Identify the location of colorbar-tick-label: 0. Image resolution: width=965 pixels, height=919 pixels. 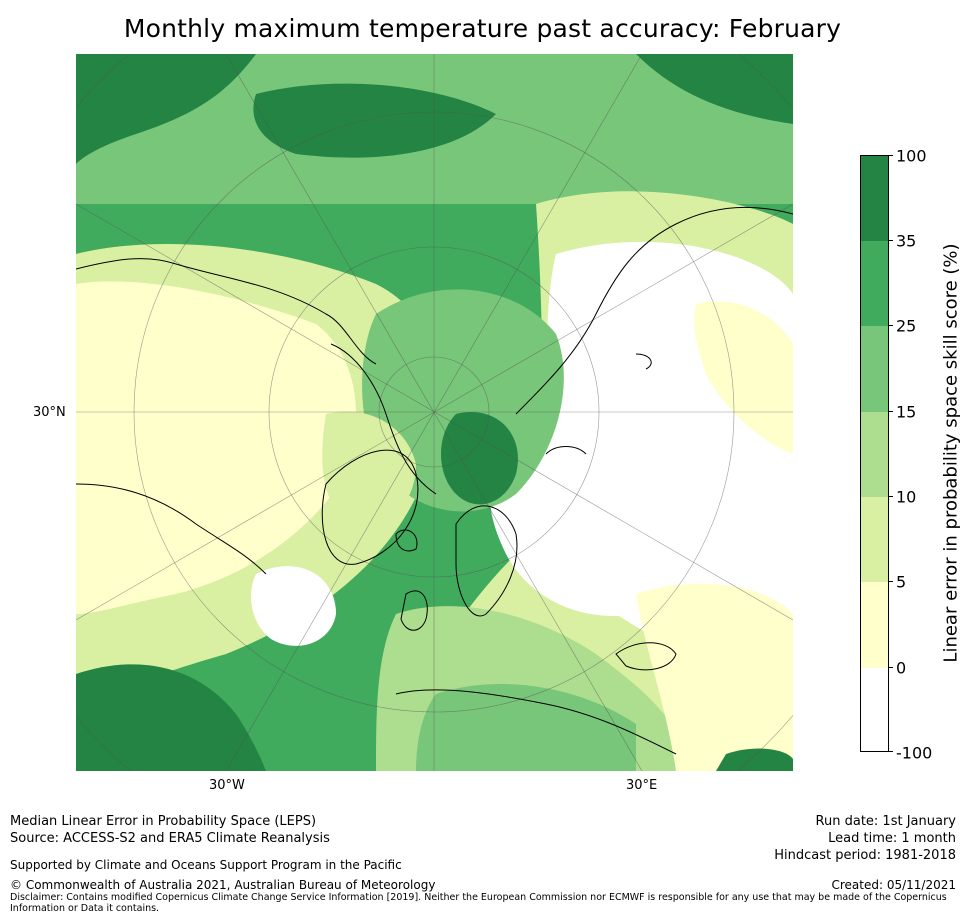
(901, 668).